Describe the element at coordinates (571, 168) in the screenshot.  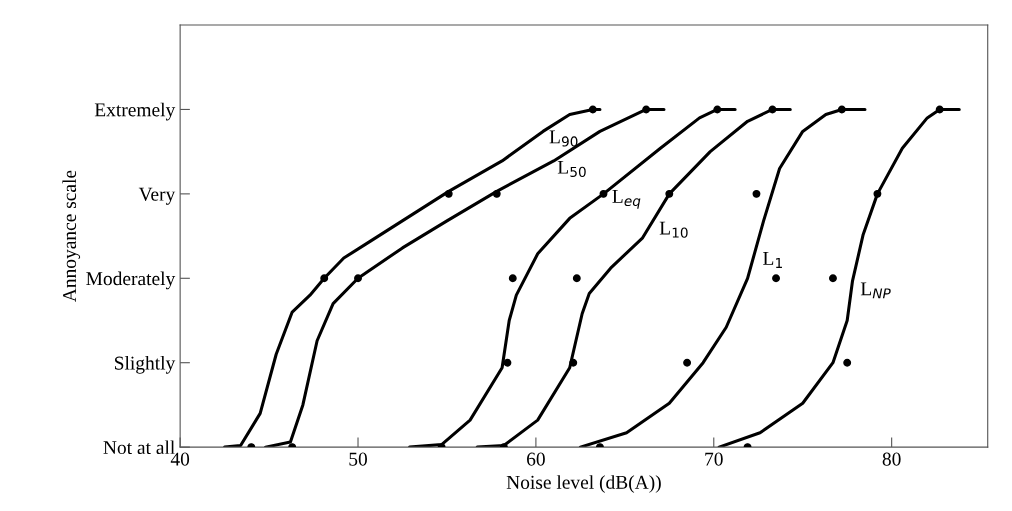
I see `series-label: L$_{50}$` at that location.